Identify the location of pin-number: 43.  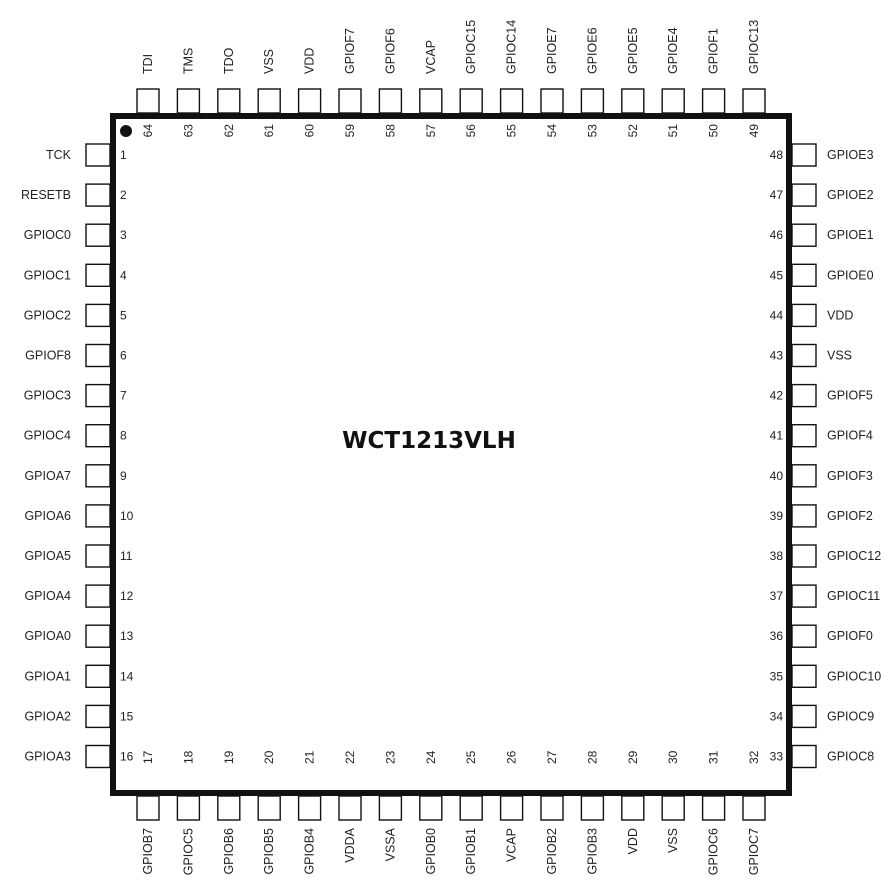
(777, 356).